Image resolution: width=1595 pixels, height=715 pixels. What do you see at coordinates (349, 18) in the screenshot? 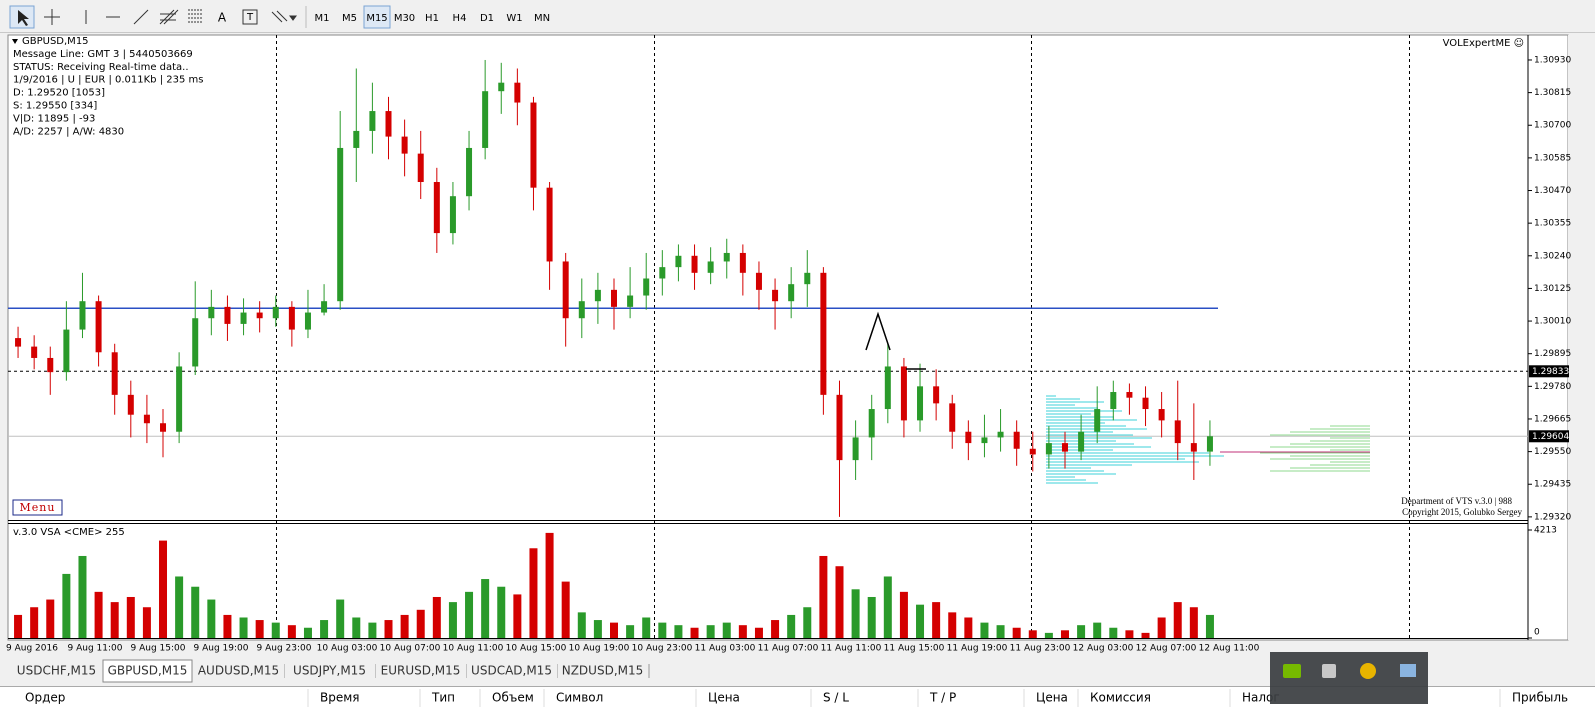
I see `timeframe-button: M5` at bounding box center [349, 18].